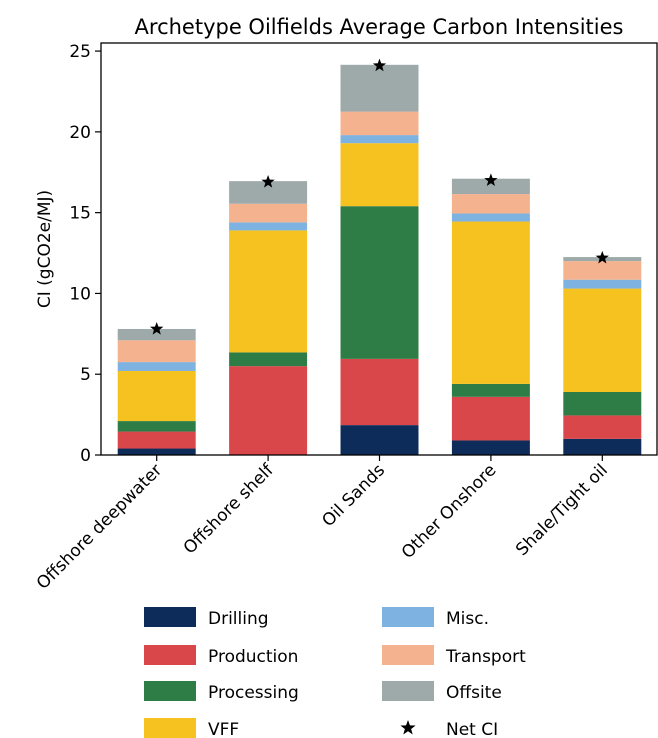  Describe the element at coordinates (85, 375) in the screenshot. I see `y-tick-label-5: 5` at that location.